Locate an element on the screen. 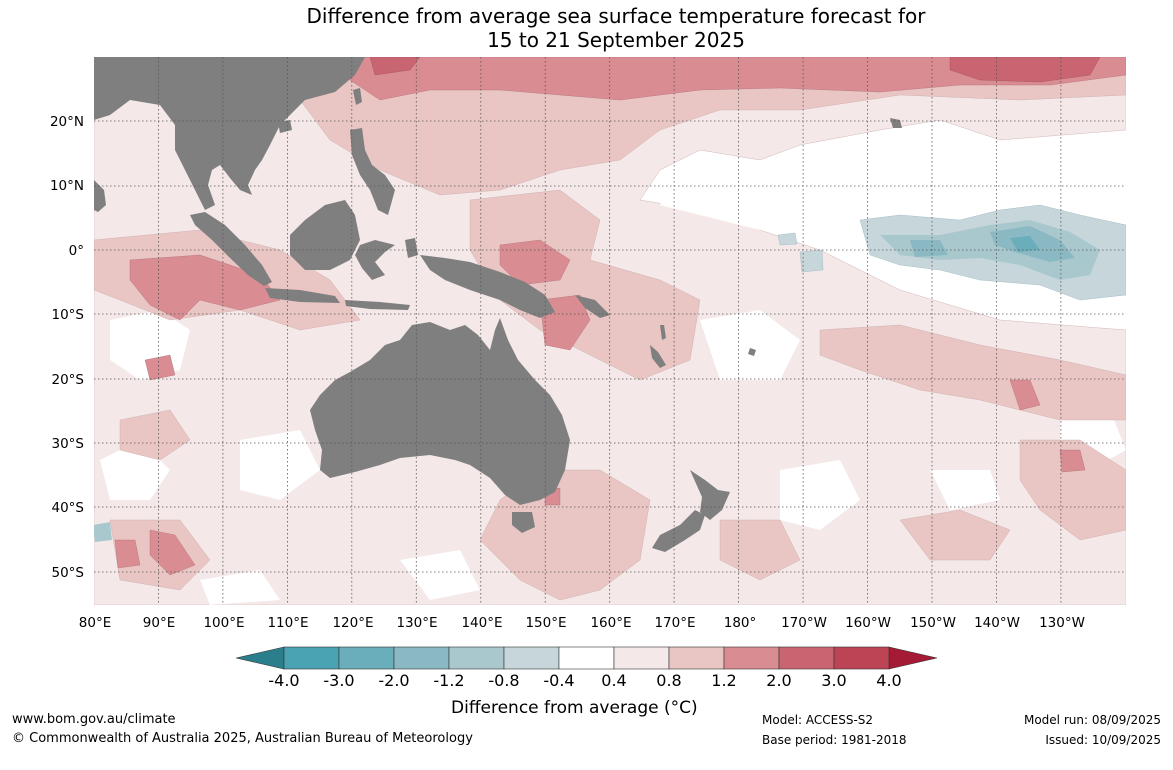 The image size is (1173, 770). anomaly-2.0-3.0-regions is located at coordinates (735, 70).